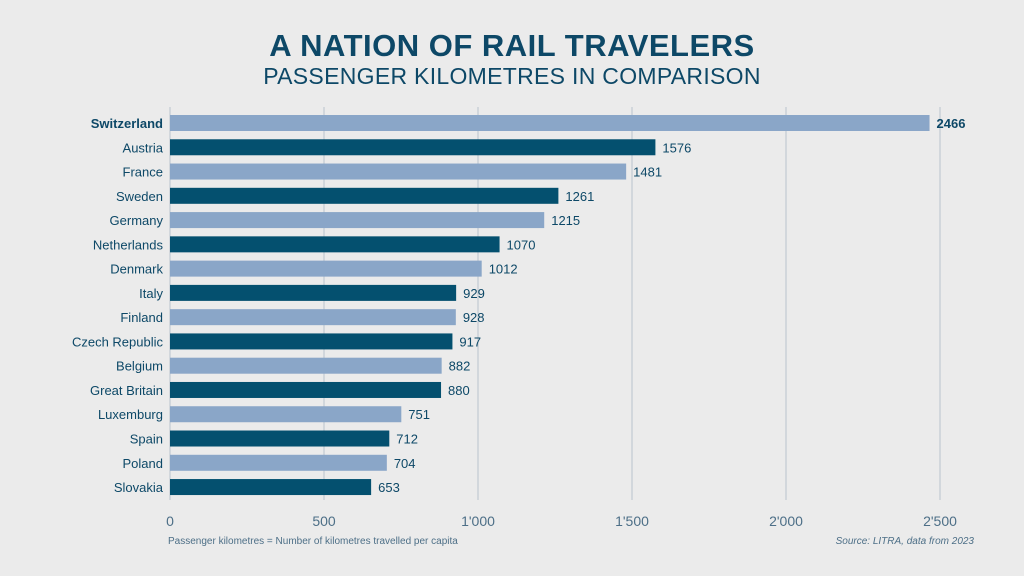 This screenshot has height=576, width=1024. What do you see at coordinates (478, 521) in the screenshot?
I see `x-tick-label: 1'000` at bounding box center [478, 521].